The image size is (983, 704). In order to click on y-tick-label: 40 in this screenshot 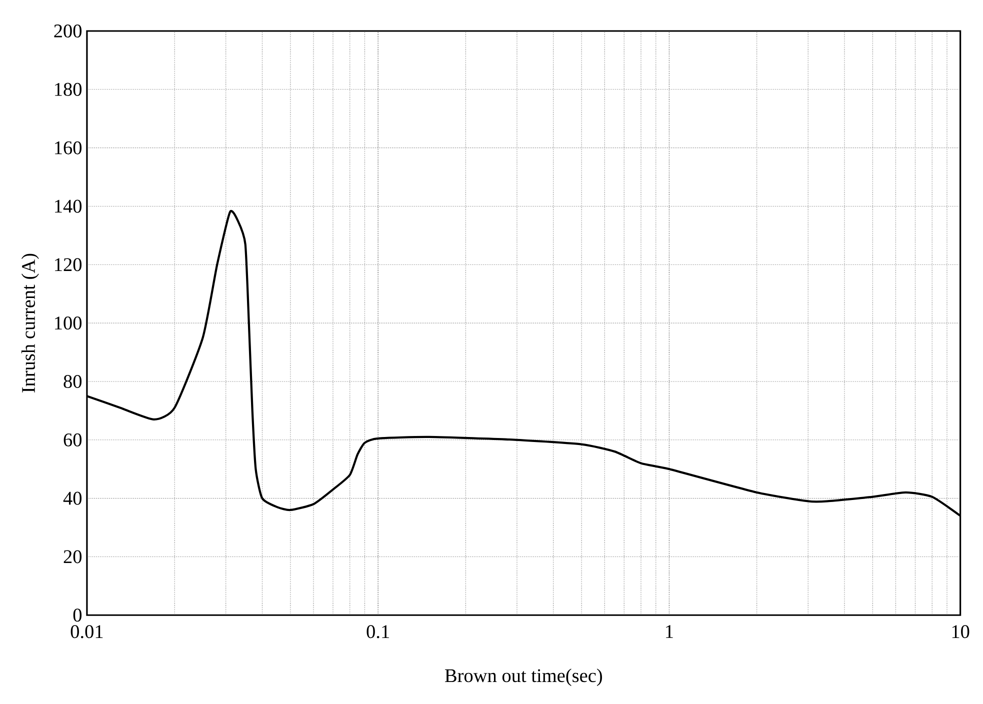, I will do `click(72, 498)`.